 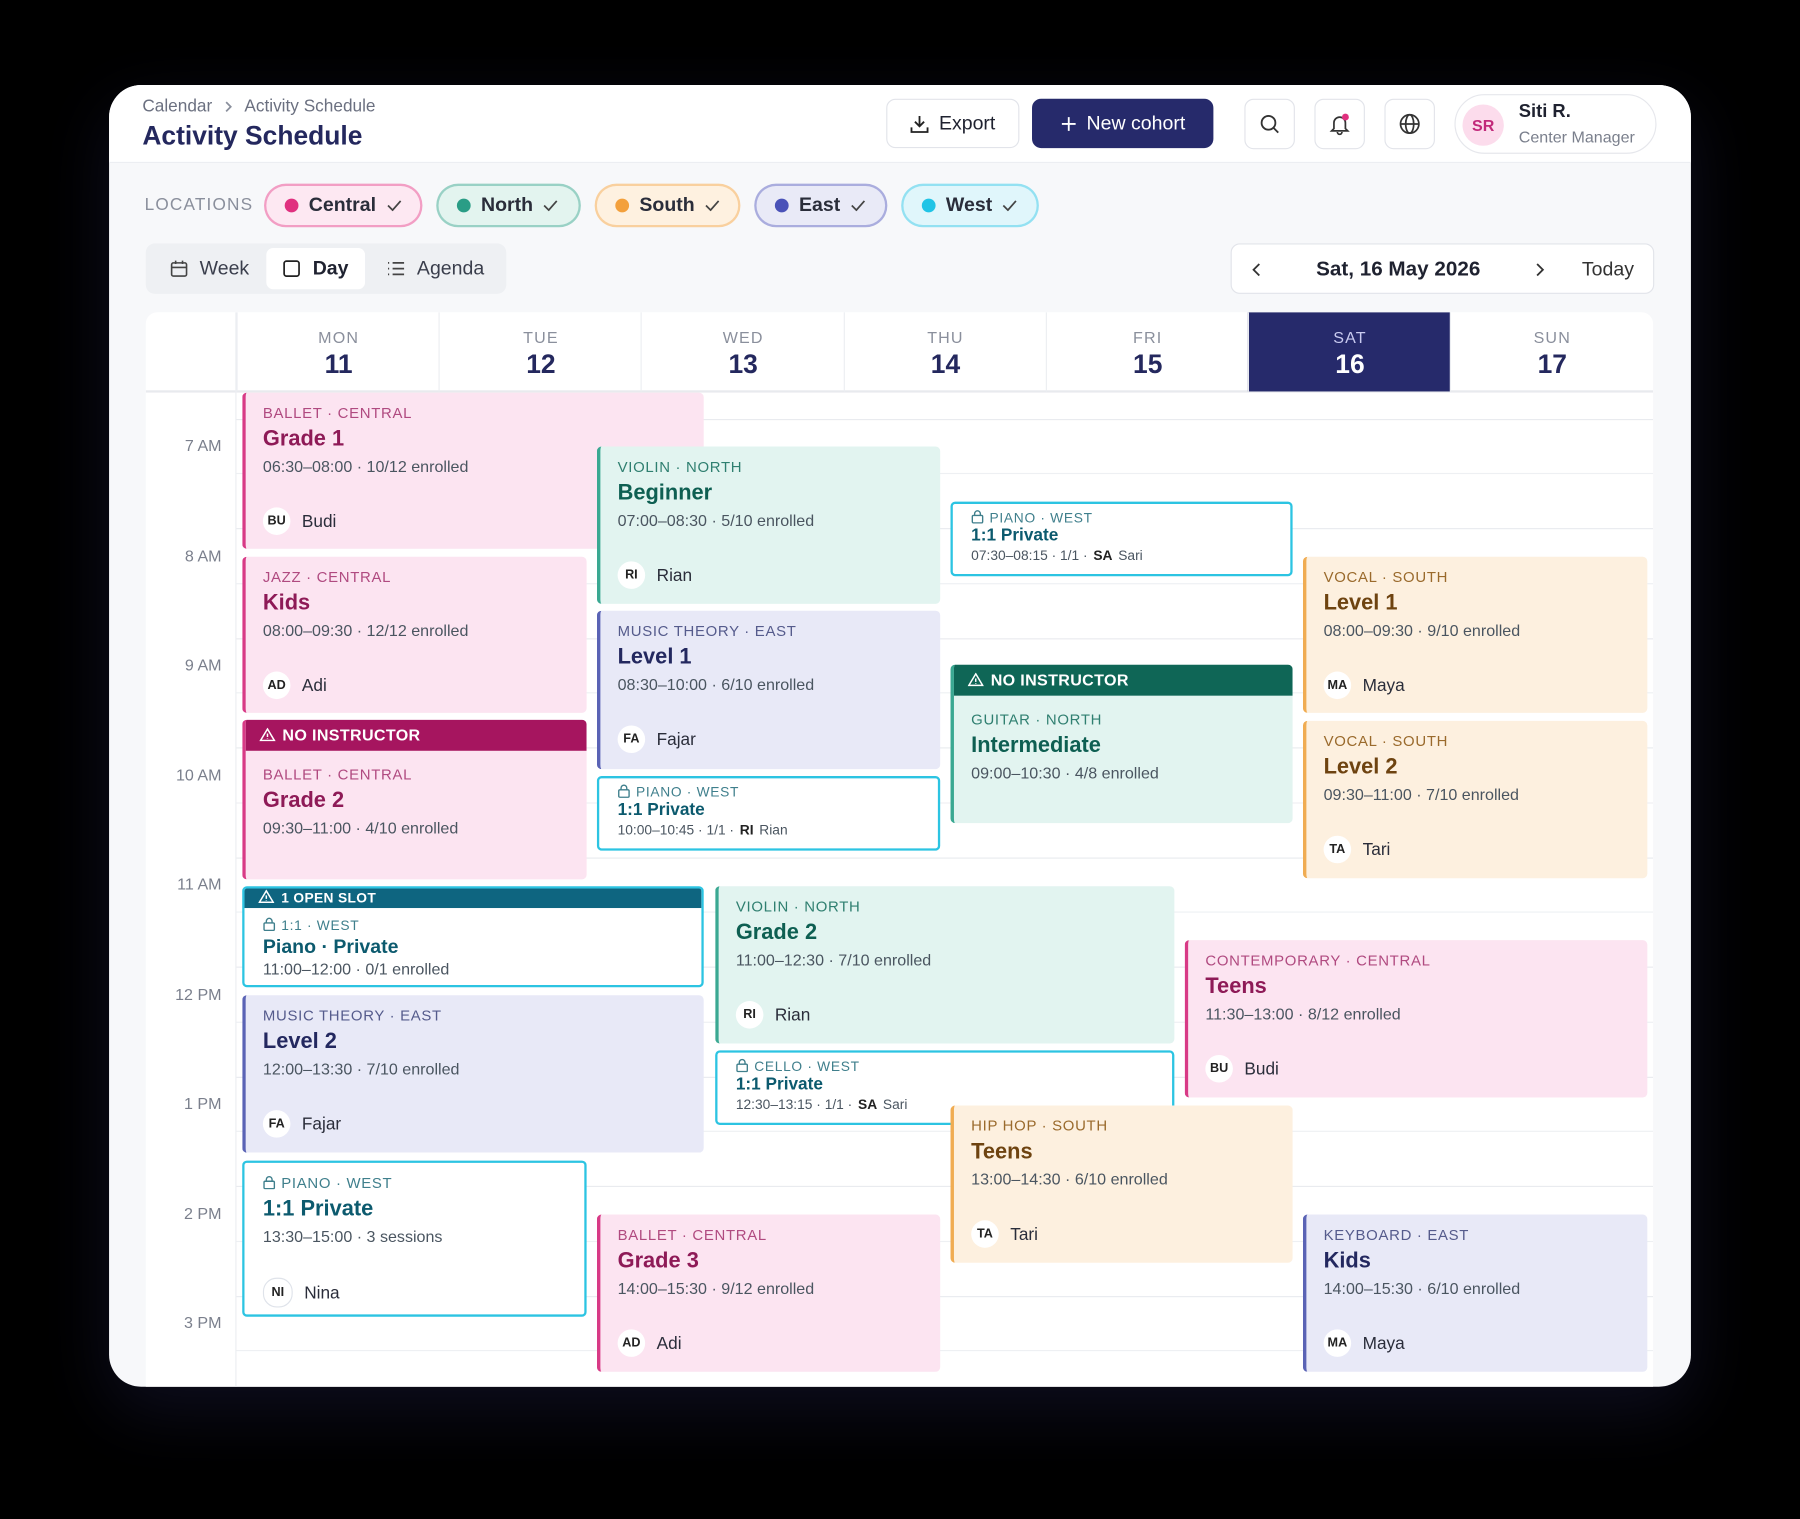 What do you see at coordinates (435, 268) in the screenshot?
I see `view-tab: Agenda` at bounding box center [435, 268].